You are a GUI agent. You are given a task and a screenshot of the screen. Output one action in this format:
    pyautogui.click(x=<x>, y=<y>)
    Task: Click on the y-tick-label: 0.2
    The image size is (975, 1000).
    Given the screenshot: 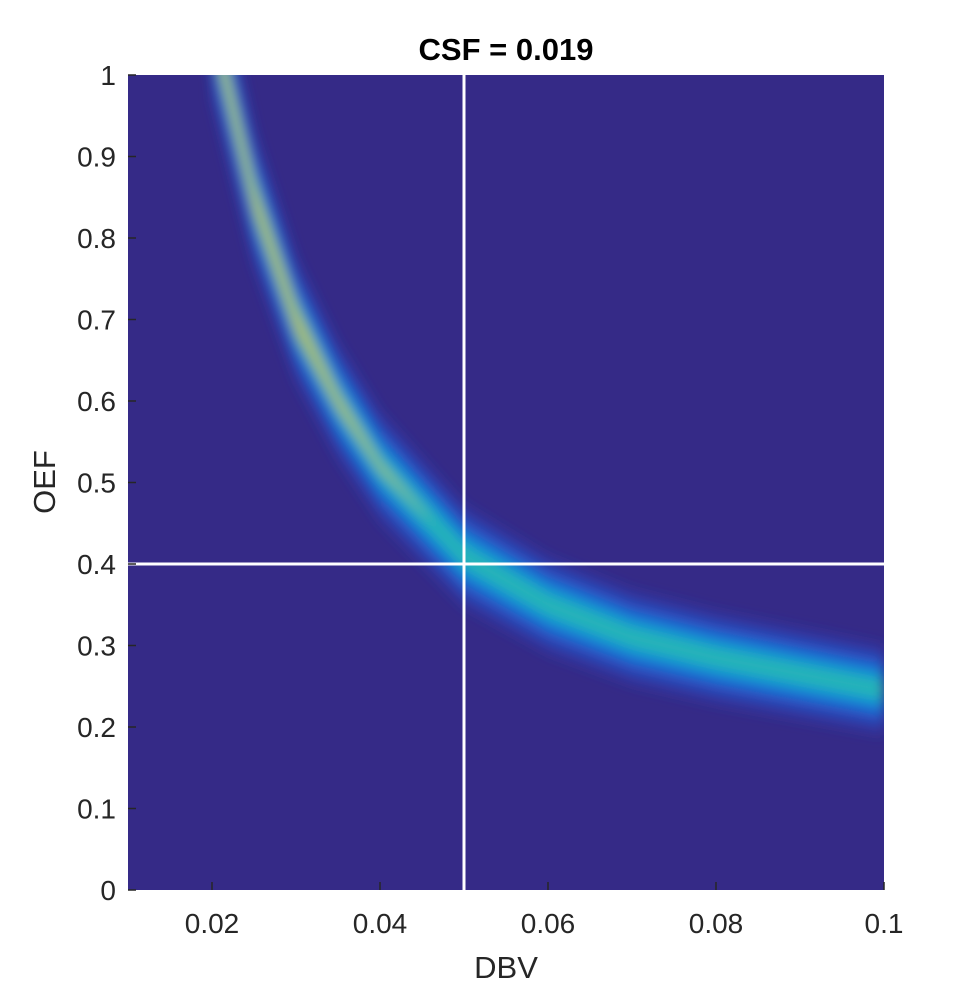 What is the action you would take?
    pyautogui.click(x=96, y=727)
    